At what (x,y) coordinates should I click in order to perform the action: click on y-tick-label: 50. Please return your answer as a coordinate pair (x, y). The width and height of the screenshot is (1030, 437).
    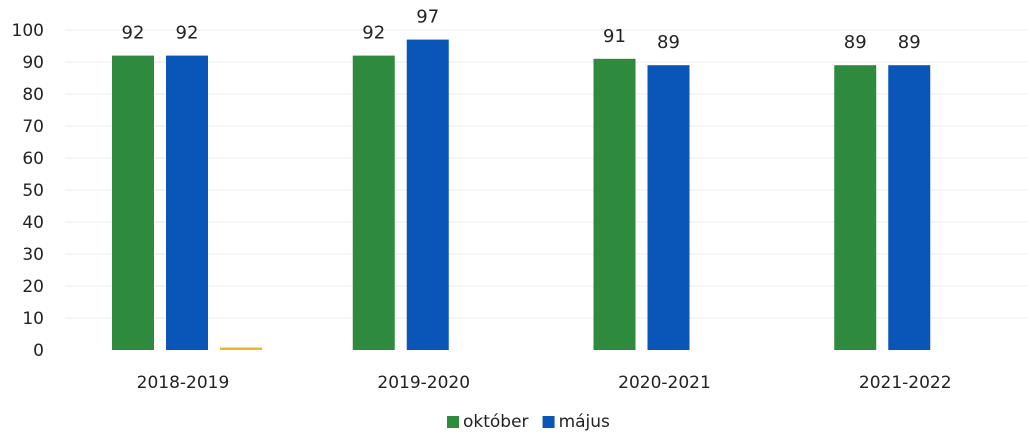
    Looking at the image, I should click on (33, 191).